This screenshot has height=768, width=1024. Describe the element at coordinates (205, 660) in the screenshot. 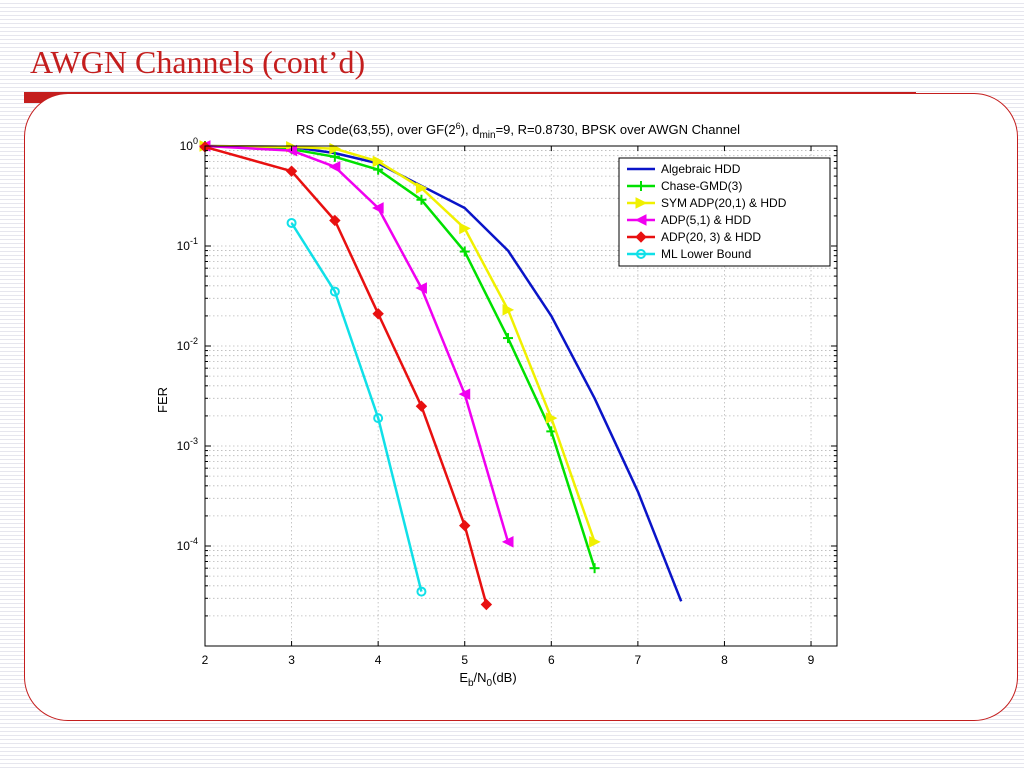

I see `x-tick-label: 2` at that location.